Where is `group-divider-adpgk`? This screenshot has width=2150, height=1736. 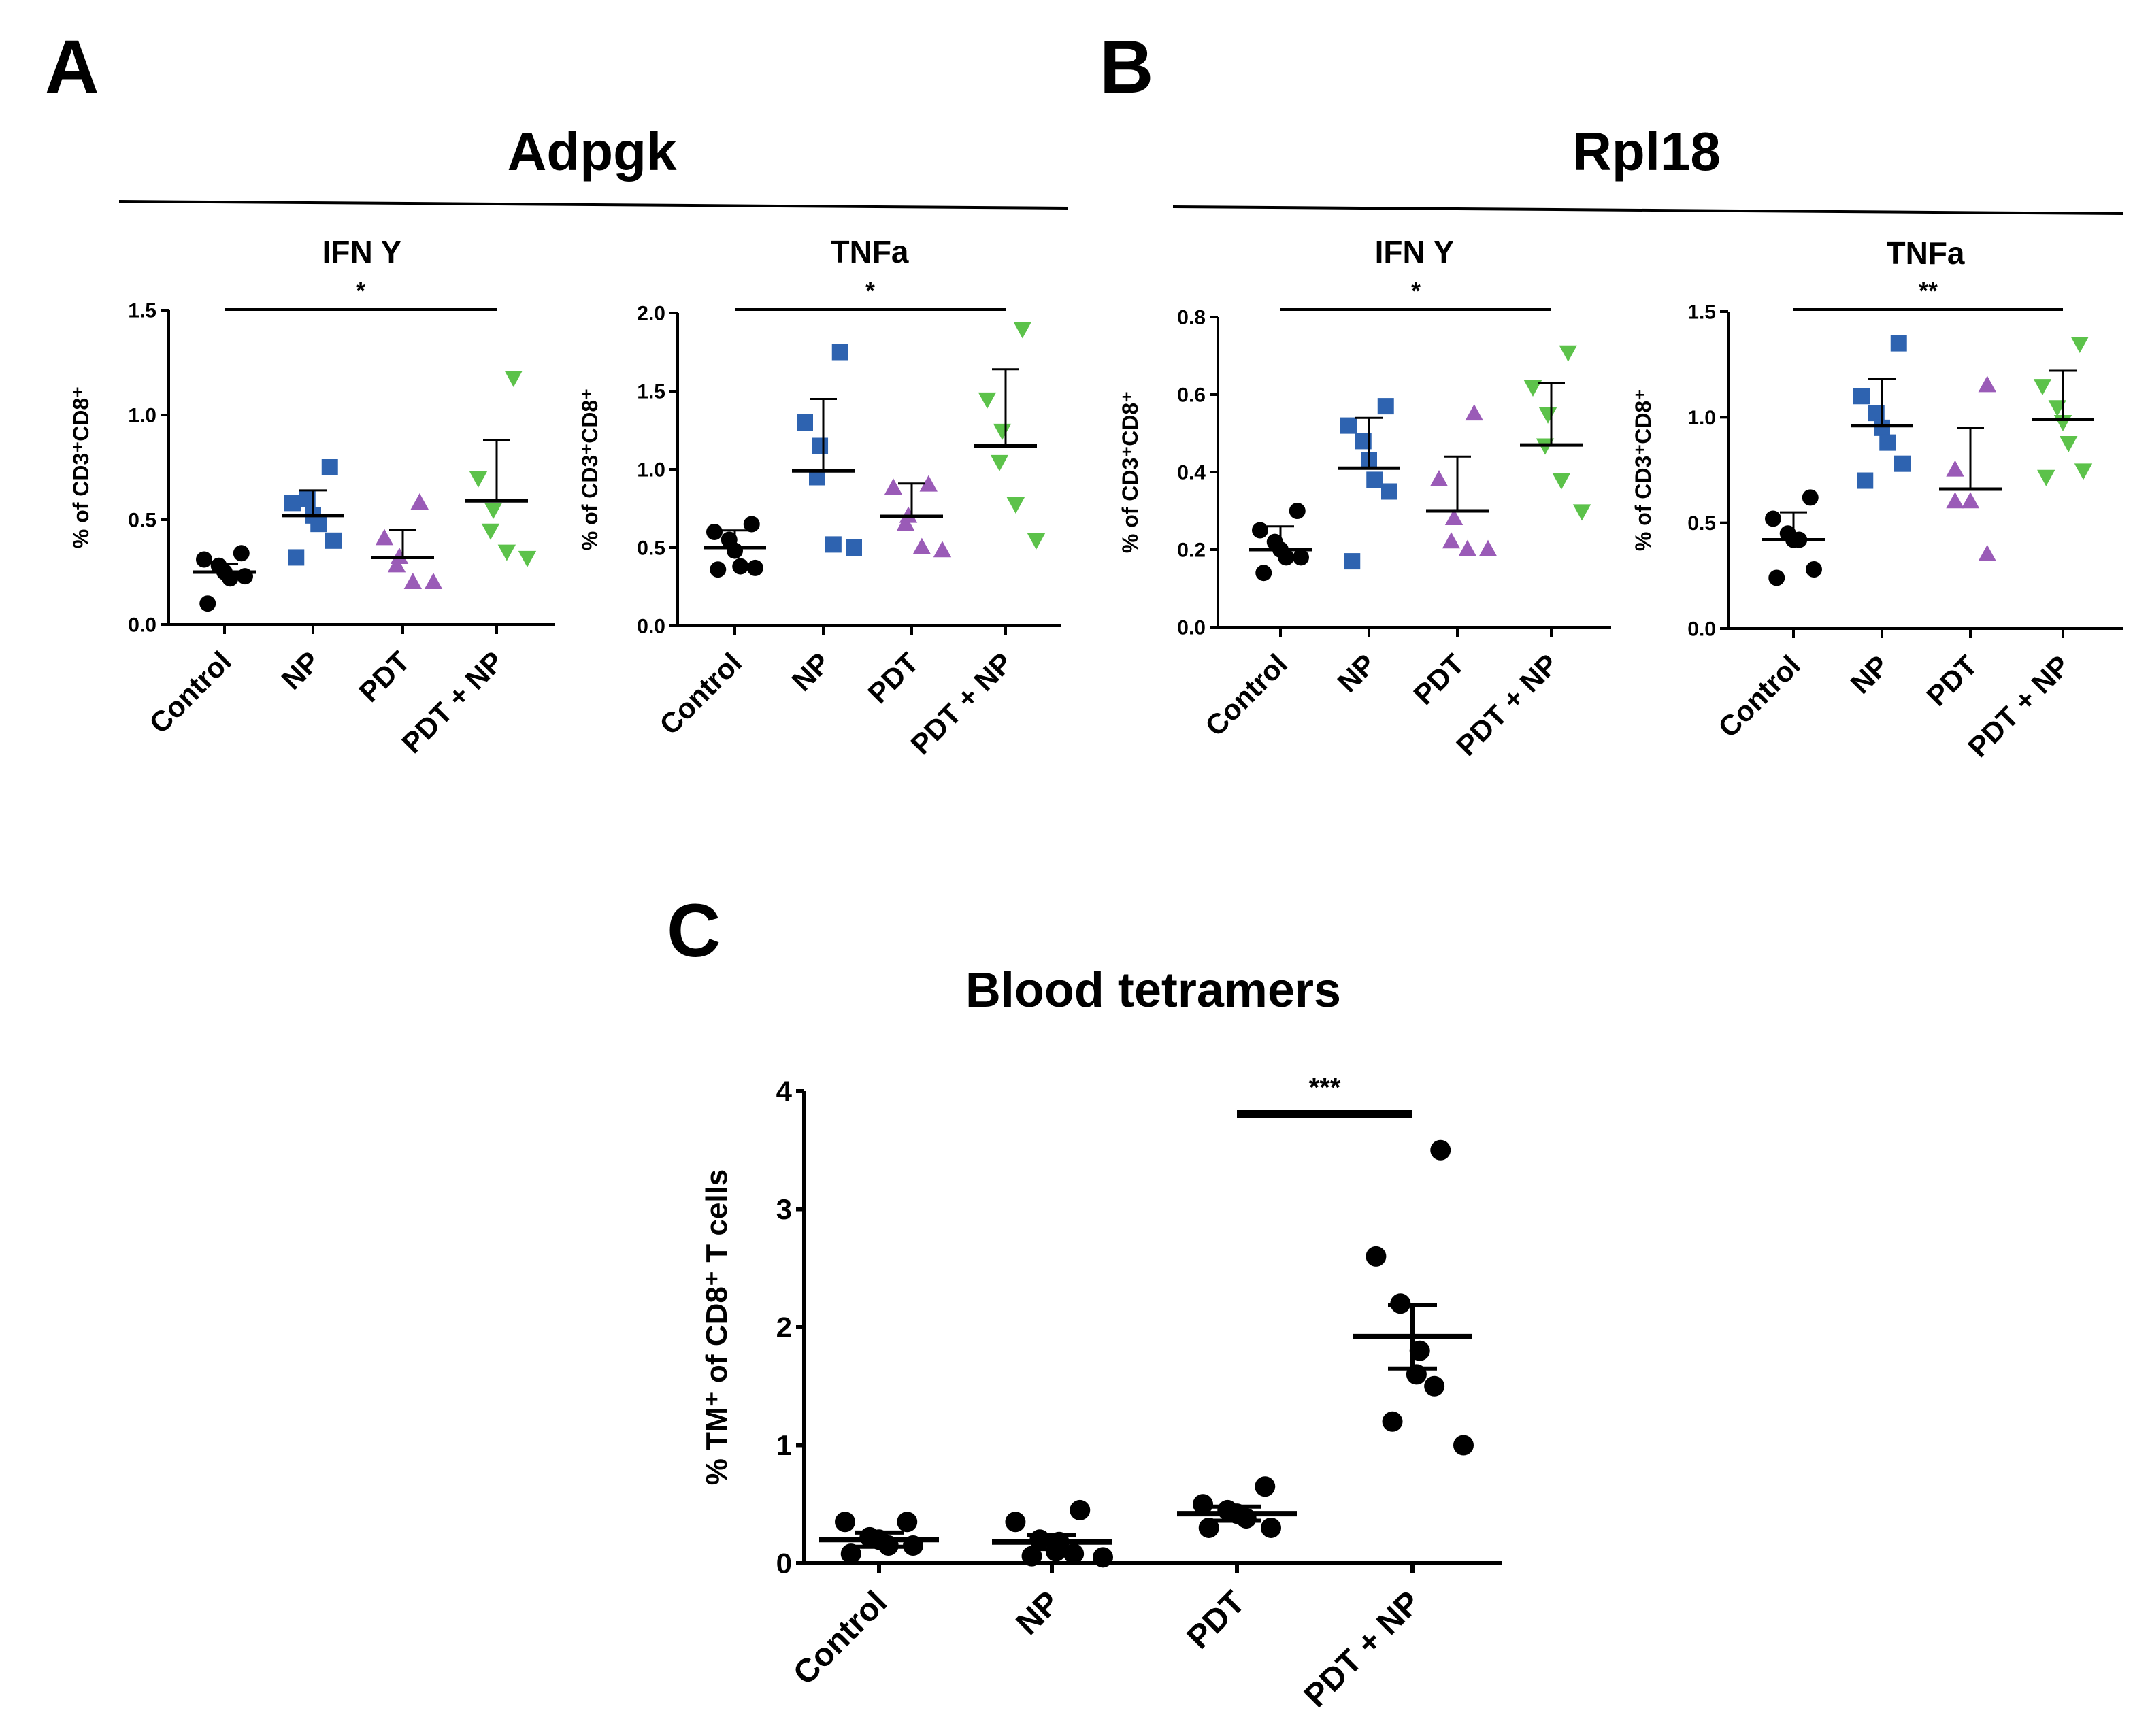 group-divider-adpgk is located at coordinates (593, 205).